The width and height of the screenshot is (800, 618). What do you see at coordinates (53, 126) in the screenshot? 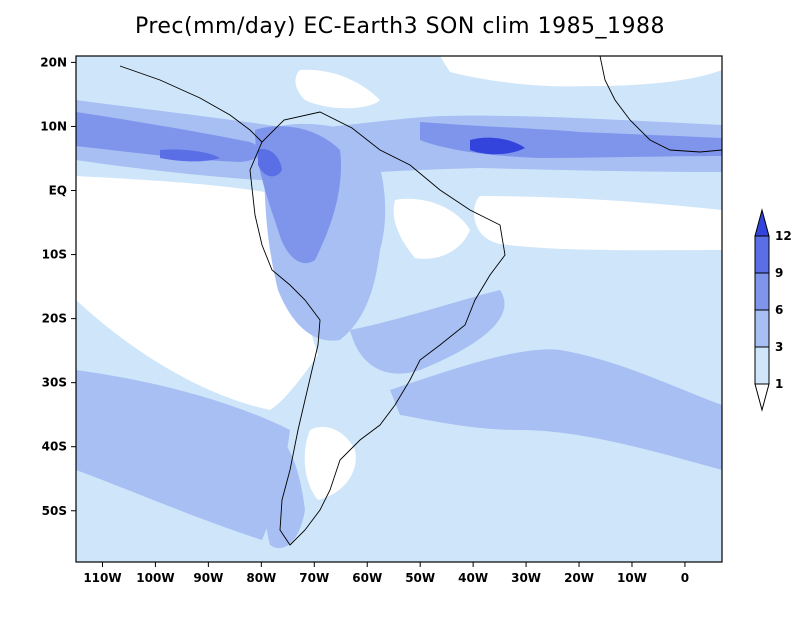
I see `y-tick-label: 10N` at bounding box center [53, 126].